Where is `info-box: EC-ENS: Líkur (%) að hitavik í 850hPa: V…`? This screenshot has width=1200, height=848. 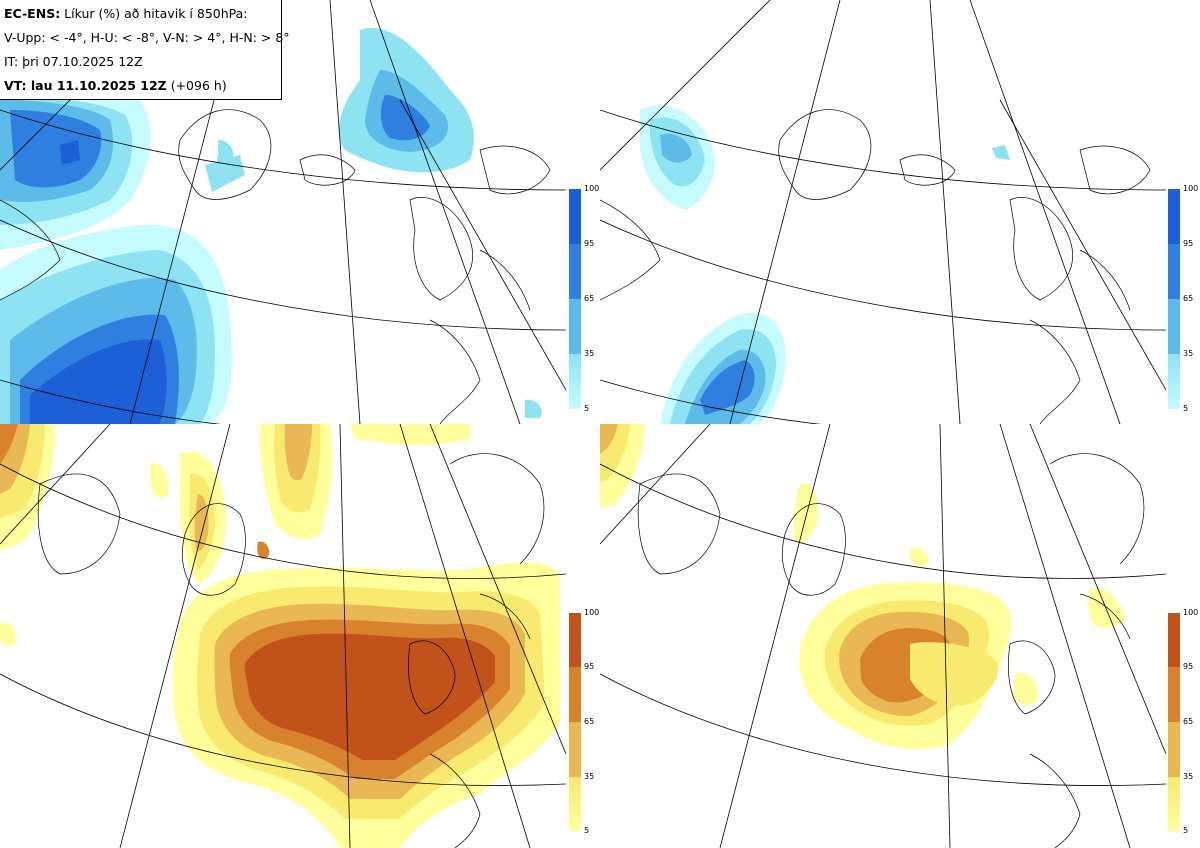
info-box: EC-ENS: Líkur (%) að hitavik í 850hPa: V… is located at coordinates (145, 50).